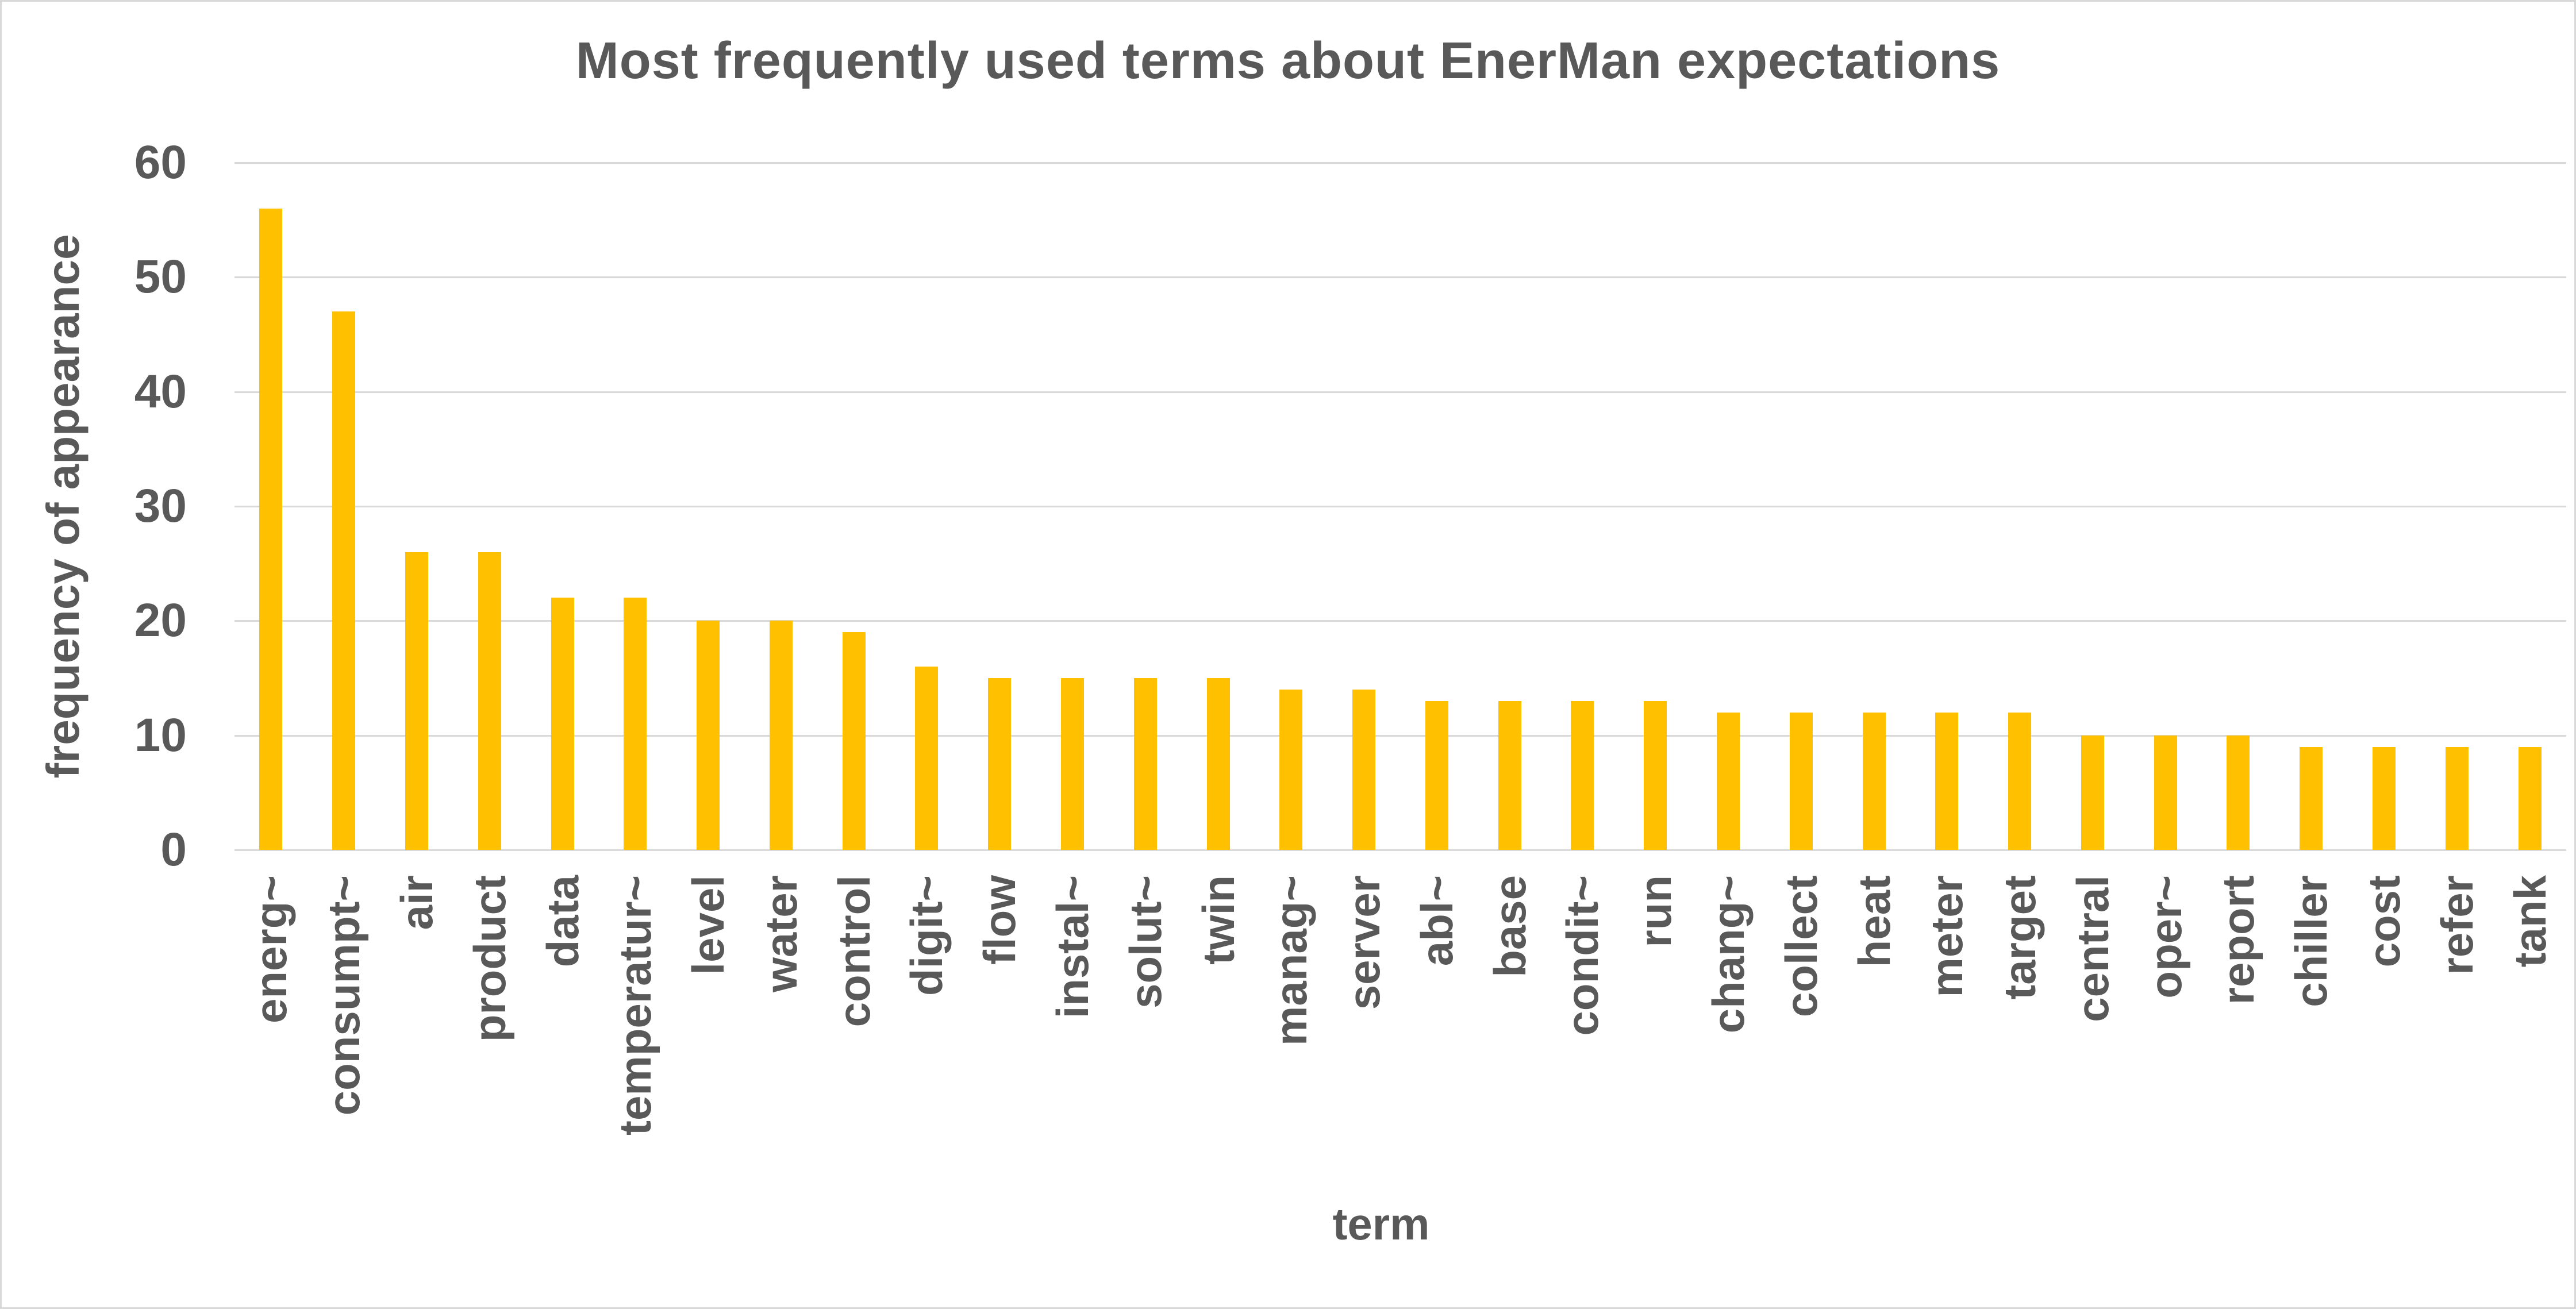  I want to click on y-tick-label: 10, so click(160, 735).